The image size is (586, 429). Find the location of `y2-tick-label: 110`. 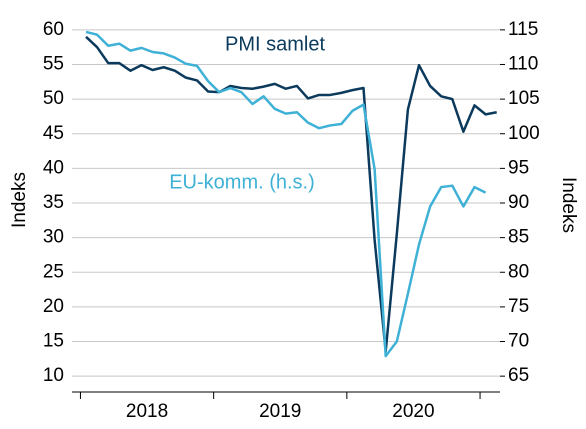

y2-tick-label: 110 is located at coordinates (523, 63).